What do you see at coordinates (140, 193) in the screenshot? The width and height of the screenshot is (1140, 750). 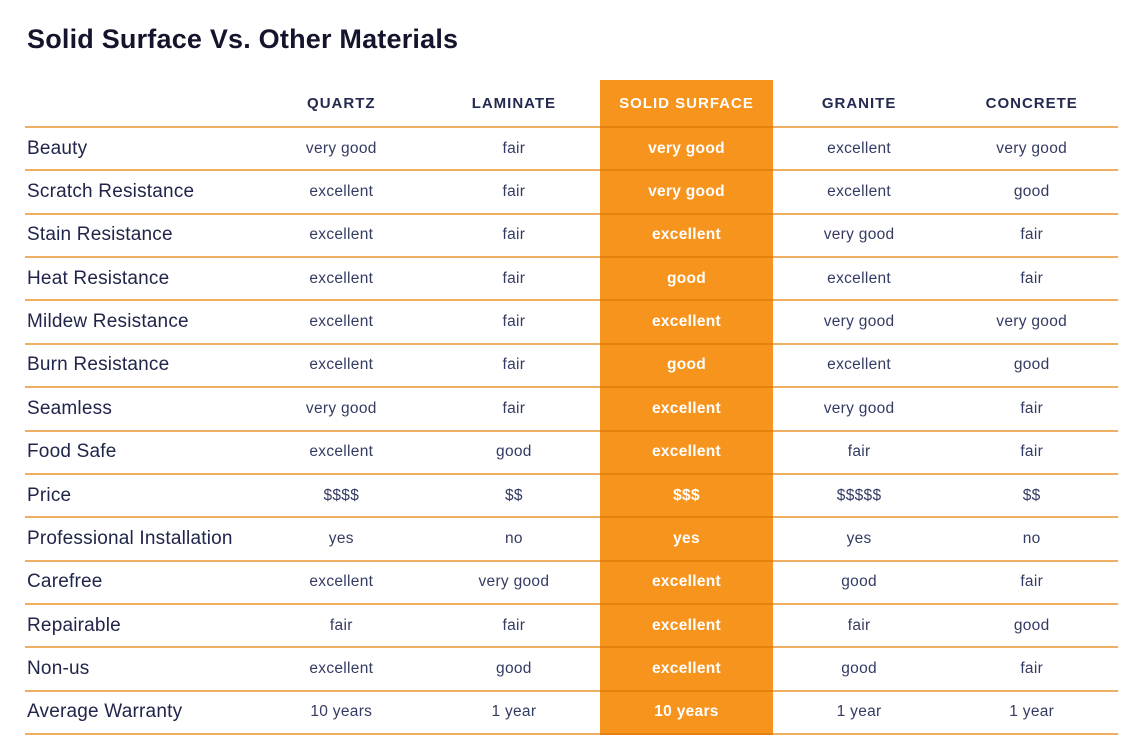 I see `row-label: Scratch Resistance` at bounding box center [140, 193].